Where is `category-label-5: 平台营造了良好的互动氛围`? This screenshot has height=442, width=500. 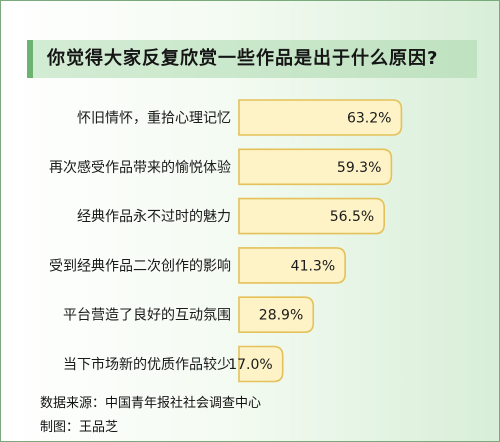
category-label-5: 平台营造了良好的互动氛围 is located at coordinates (147, 316).